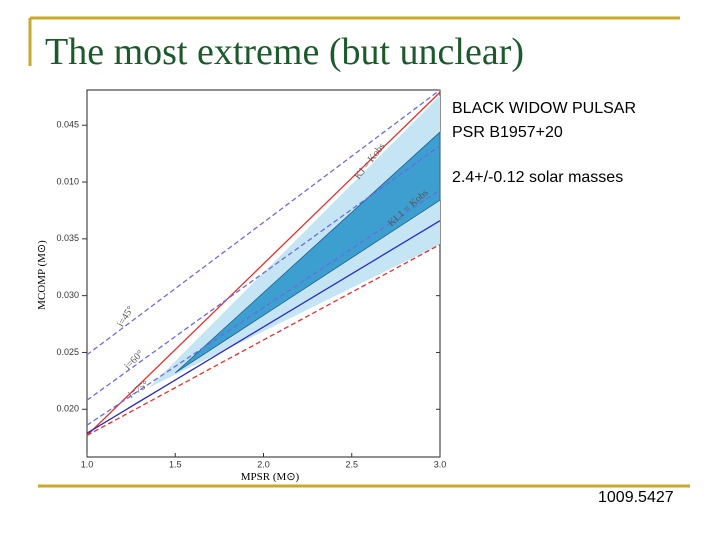  I want to click on x-tick-label: 1.0, so click(87, 464).